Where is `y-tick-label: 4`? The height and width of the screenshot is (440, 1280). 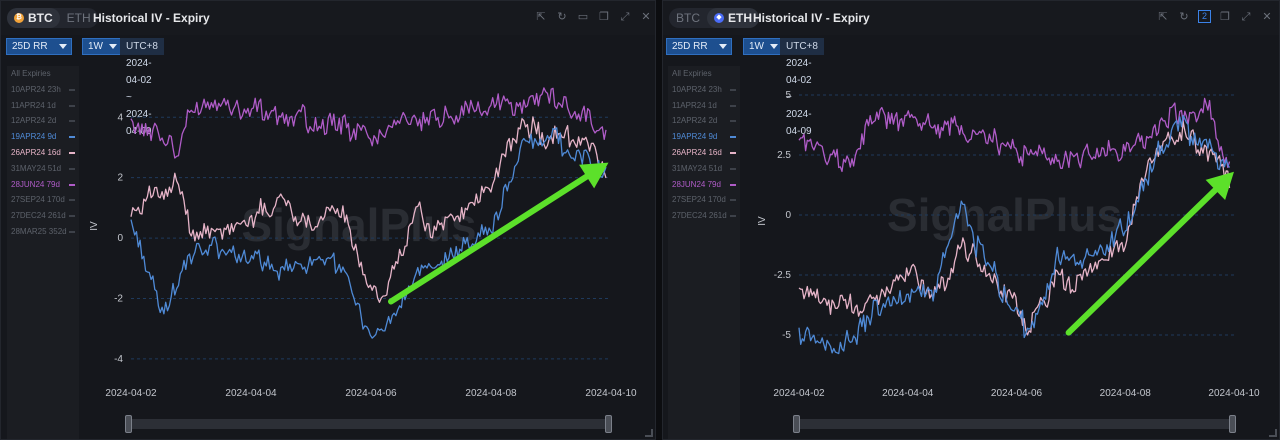
y-tick-label: 4 is located at coordinates (120, 117).